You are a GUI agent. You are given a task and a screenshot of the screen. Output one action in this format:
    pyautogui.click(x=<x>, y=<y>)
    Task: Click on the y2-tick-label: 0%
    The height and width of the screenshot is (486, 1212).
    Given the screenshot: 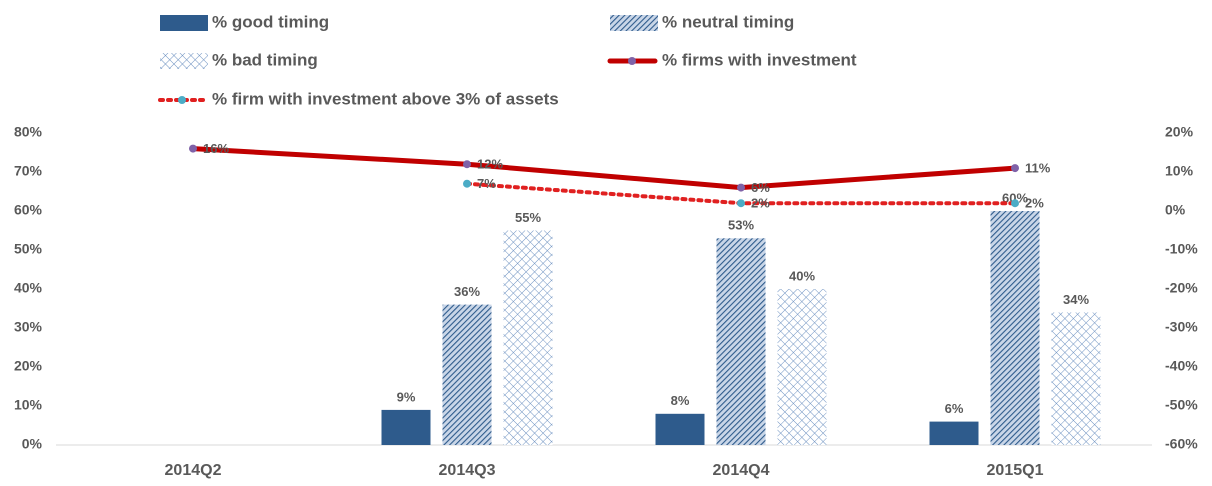 What is the action you would take?
    pyautogui.click(x=1175, y=210)
    